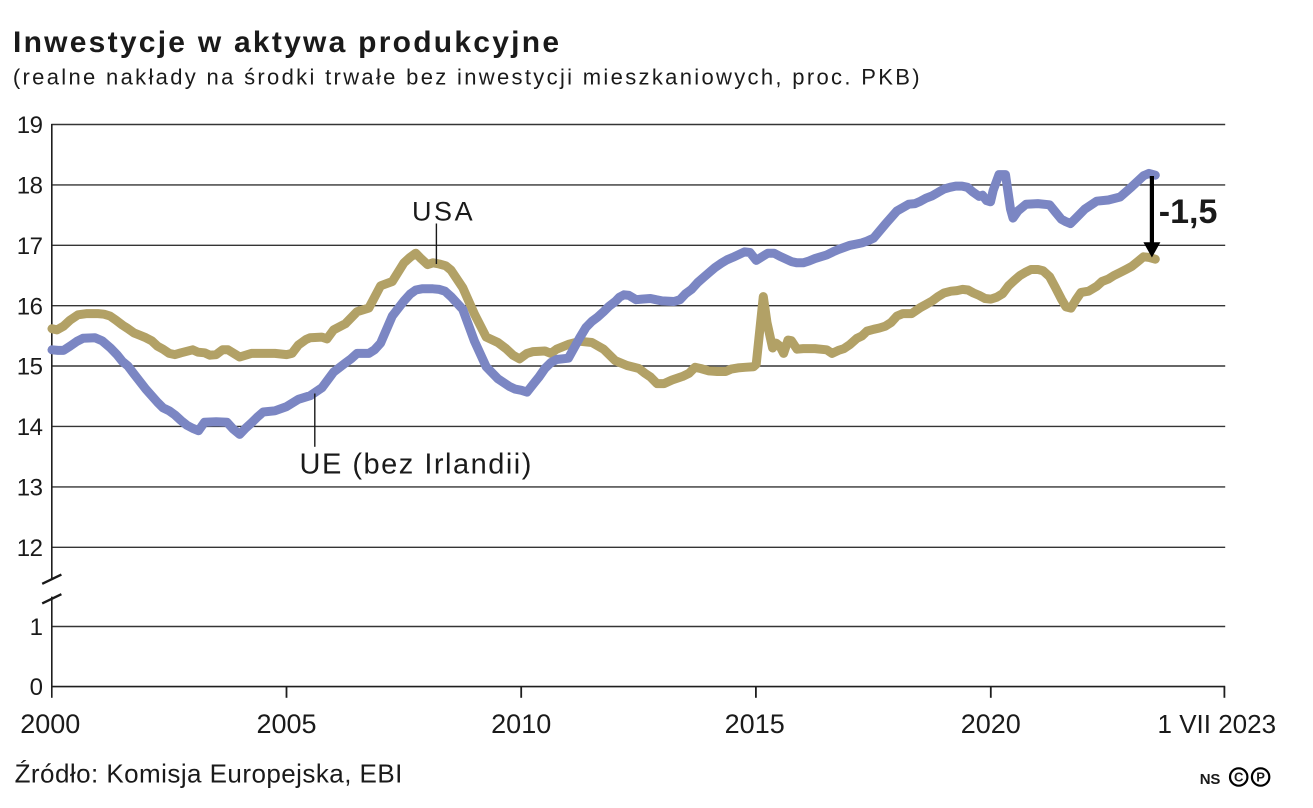  Describe the element at coordinates (755, 724) in the screenshot. I see `svg-text: 2015` at that location.